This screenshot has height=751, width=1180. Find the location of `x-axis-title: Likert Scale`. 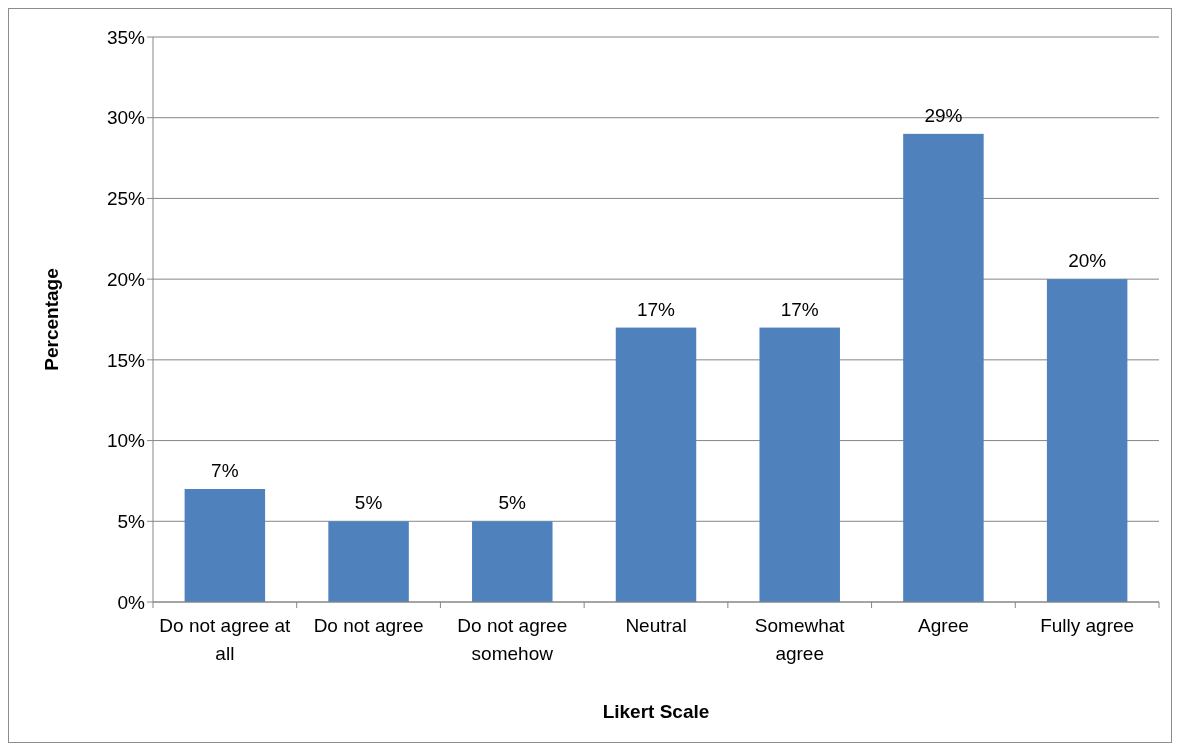

x-axis-title: Likert Scale is located at coordinates (656, 711).